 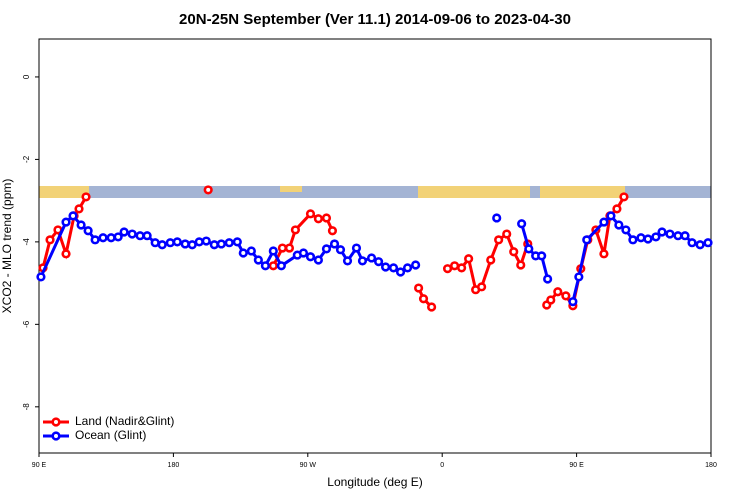 What do you see at coordinates (26, 242) in the screenshot?
I see `y-tick-label: -4` at bounding box center [26, 242].